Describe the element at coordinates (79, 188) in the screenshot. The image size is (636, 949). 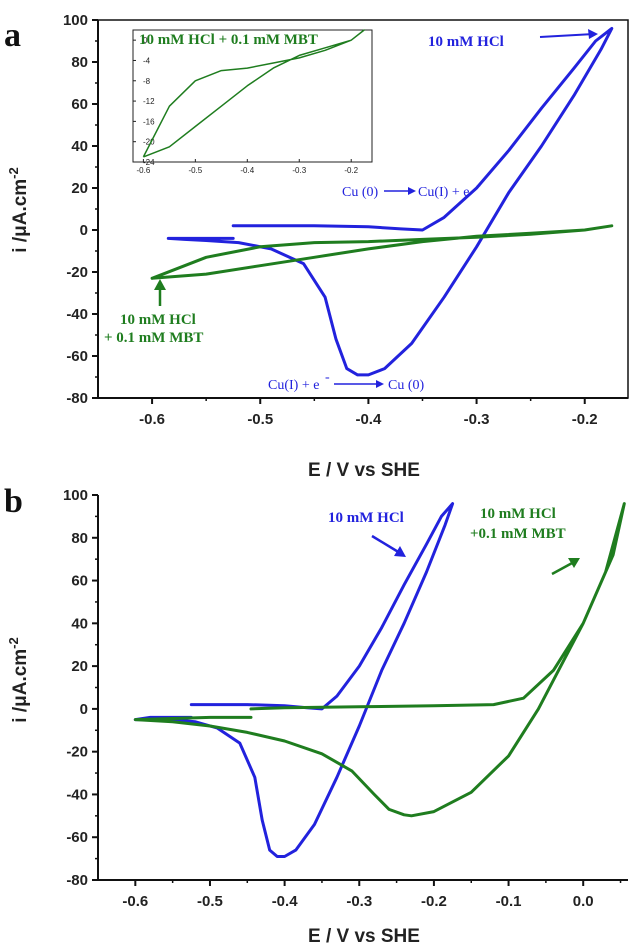
I see `panel-a-y-tick-label: 20` at that location.